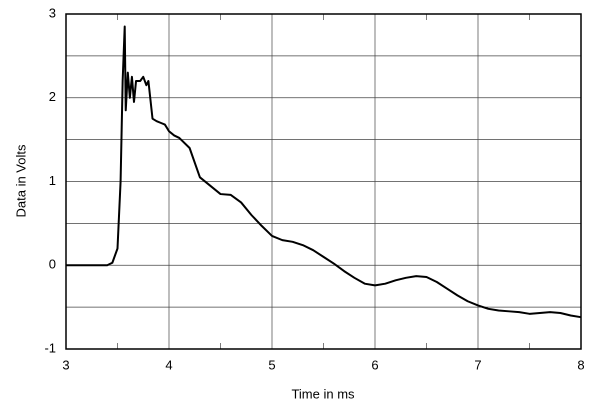 The image size is (600, 417). Describe the element at coordinates (477, 364) in the screenshot. I see `x-tick-label: 7` at that location.